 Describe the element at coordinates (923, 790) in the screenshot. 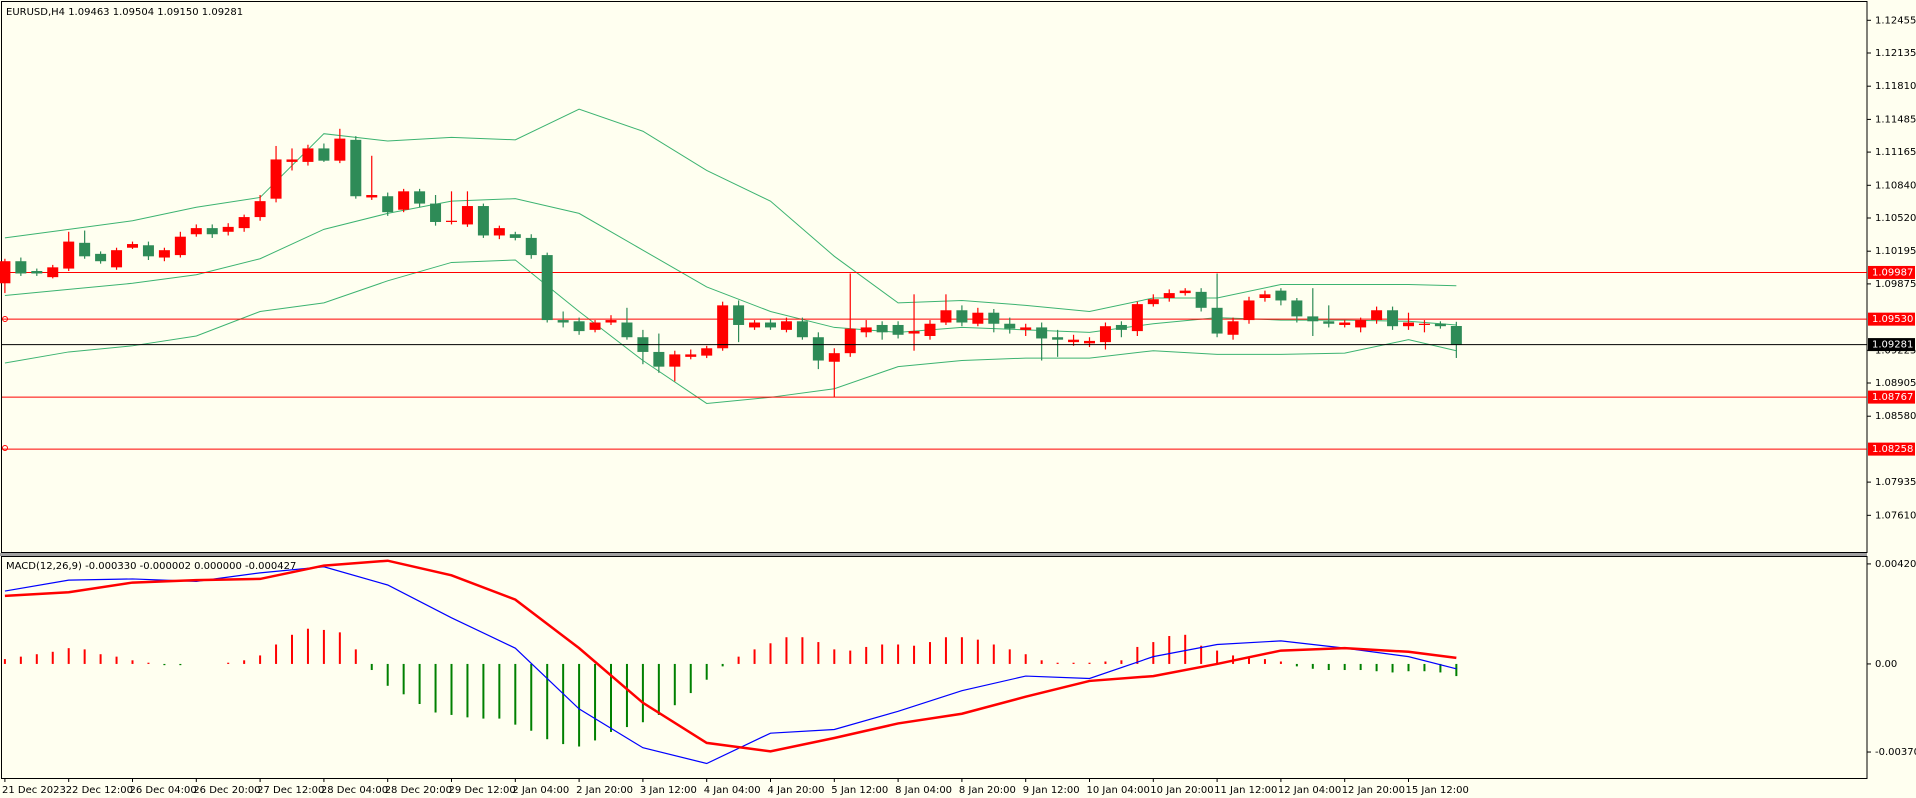

I see `x-tick-label: 8 Jan 04:00` at that location.